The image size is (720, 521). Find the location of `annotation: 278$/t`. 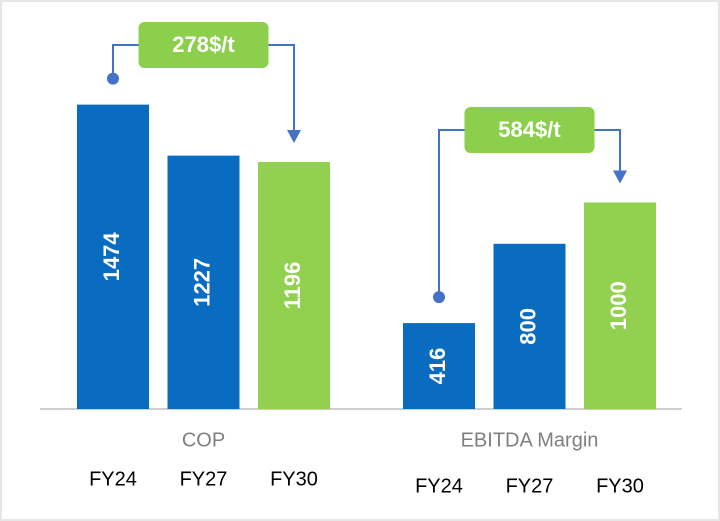

annotation: 278$/t is located at coordinates (203, 44).